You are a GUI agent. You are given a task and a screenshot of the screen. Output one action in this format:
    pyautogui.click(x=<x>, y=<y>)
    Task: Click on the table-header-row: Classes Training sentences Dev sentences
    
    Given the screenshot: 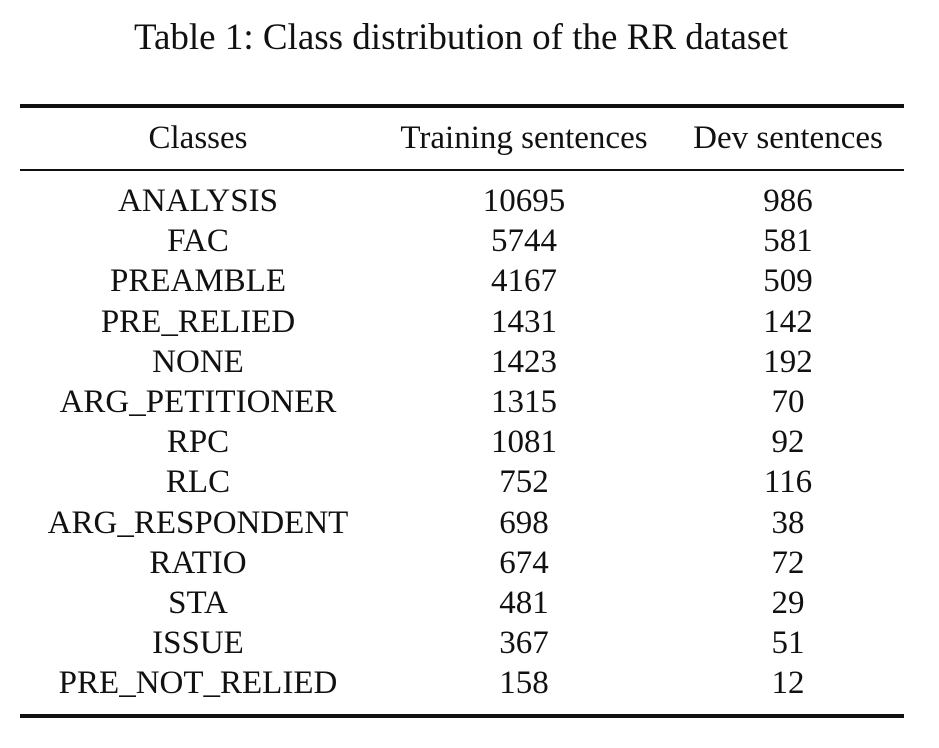 What is the action you would take?
    pyautogui.click(x=462, y=138)
    